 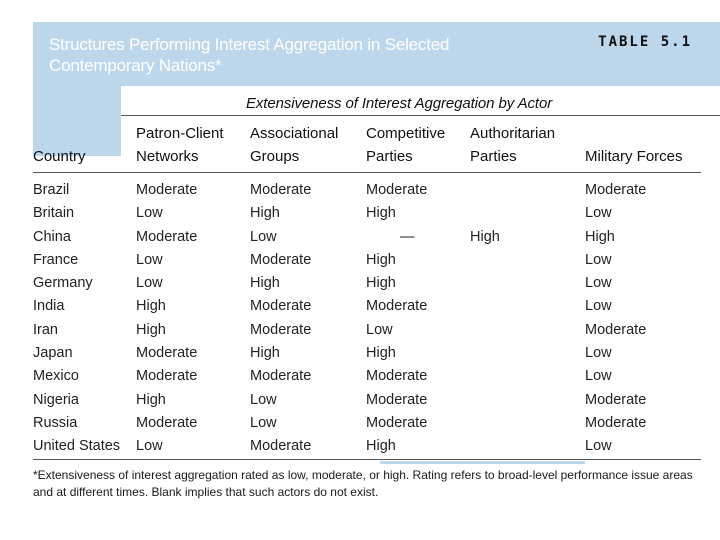 What do you see at coordinates (53, 353) in the screenshot?
I see `cell-country: Japan` at bounding box center [53, 353].